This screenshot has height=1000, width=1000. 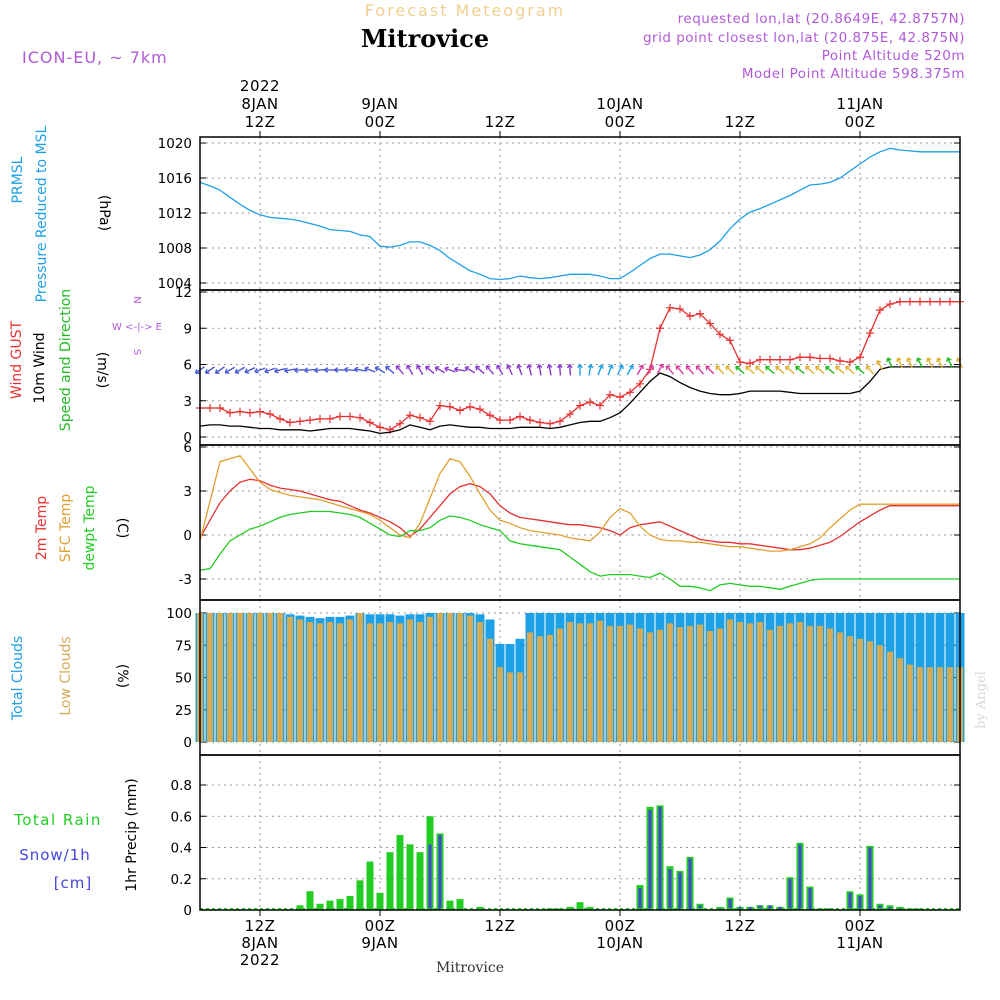 I want to click on top-time-label: 00Z, so click(x=380, y=122).